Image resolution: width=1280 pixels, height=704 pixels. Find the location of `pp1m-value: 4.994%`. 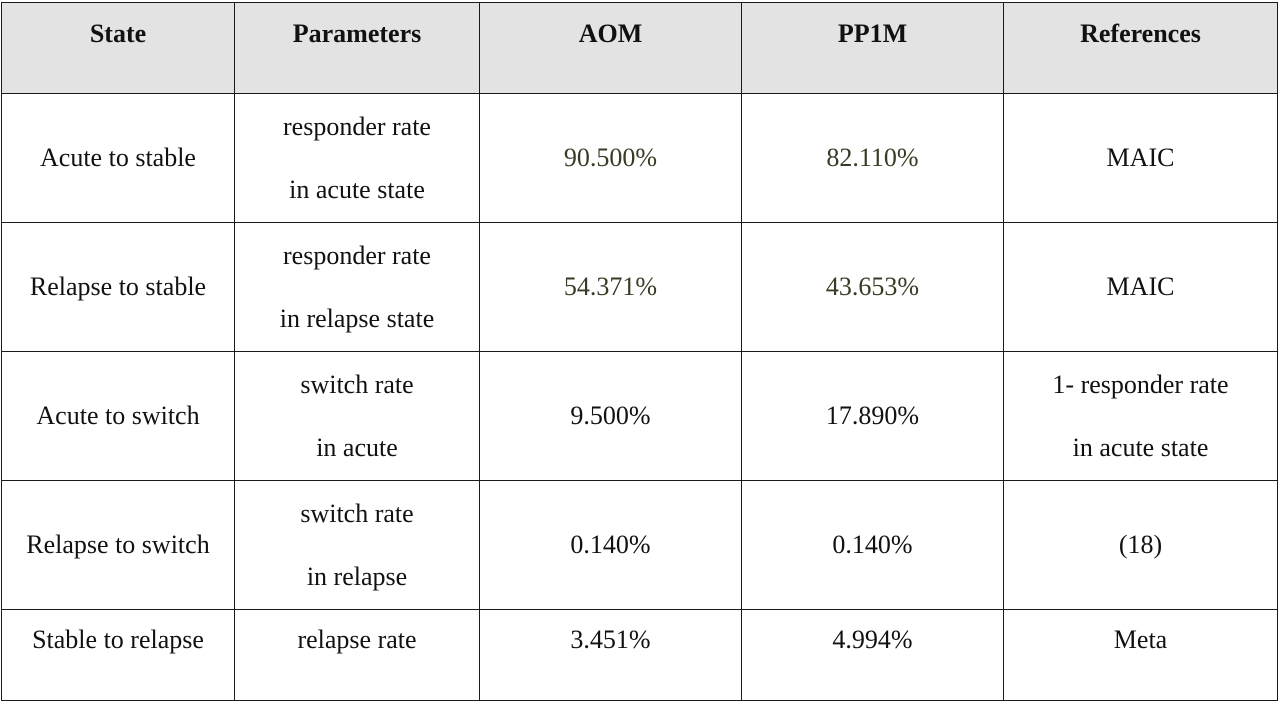

pp1m-value: 4.994% is located at coordinates (872, 639).